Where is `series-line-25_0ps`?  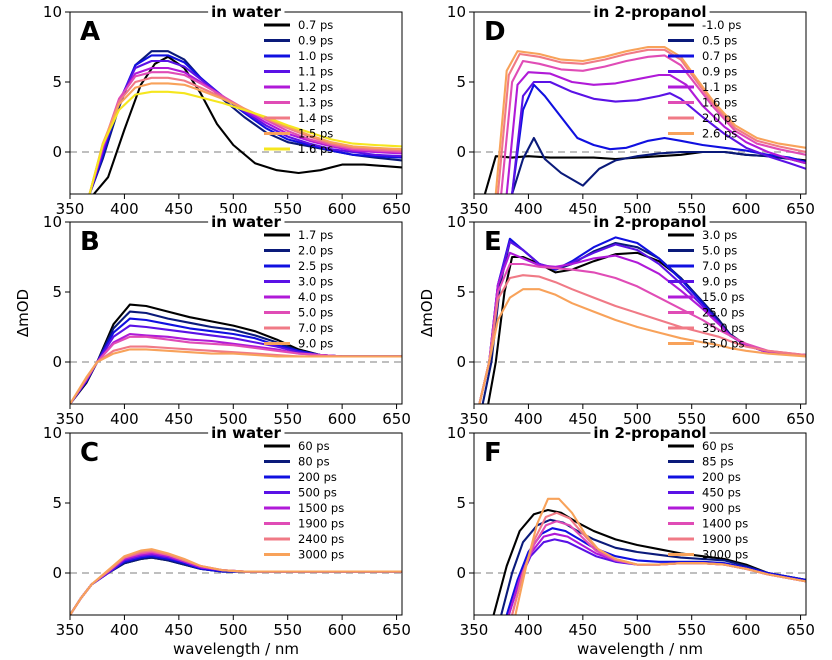
series-line-25_0ps is located at coordinates (642, 333).